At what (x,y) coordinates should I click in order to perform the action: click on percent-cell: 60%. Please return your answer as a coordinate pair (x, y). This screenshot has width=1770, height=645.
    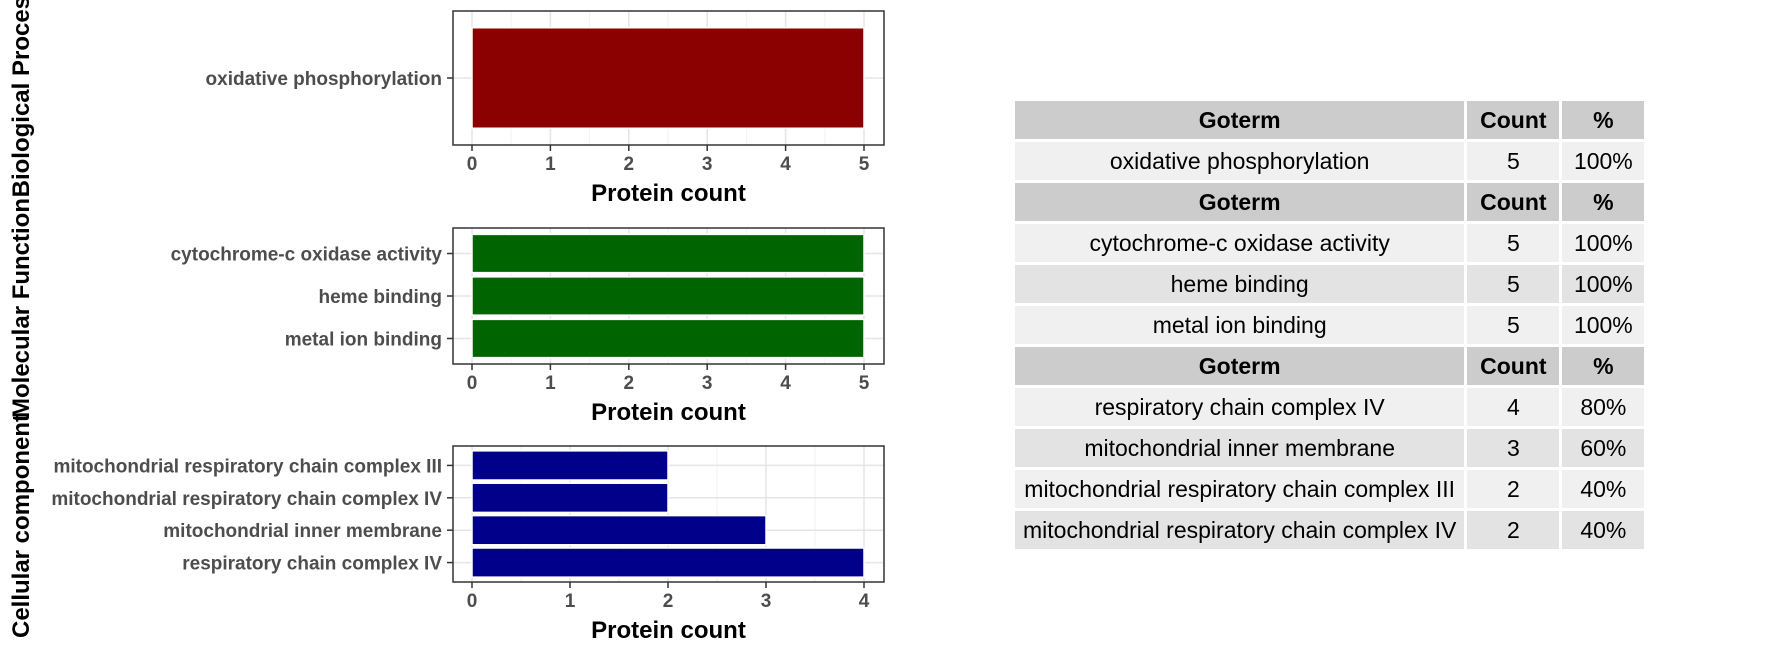
    Looking at the image, I should click on (1603, 448).